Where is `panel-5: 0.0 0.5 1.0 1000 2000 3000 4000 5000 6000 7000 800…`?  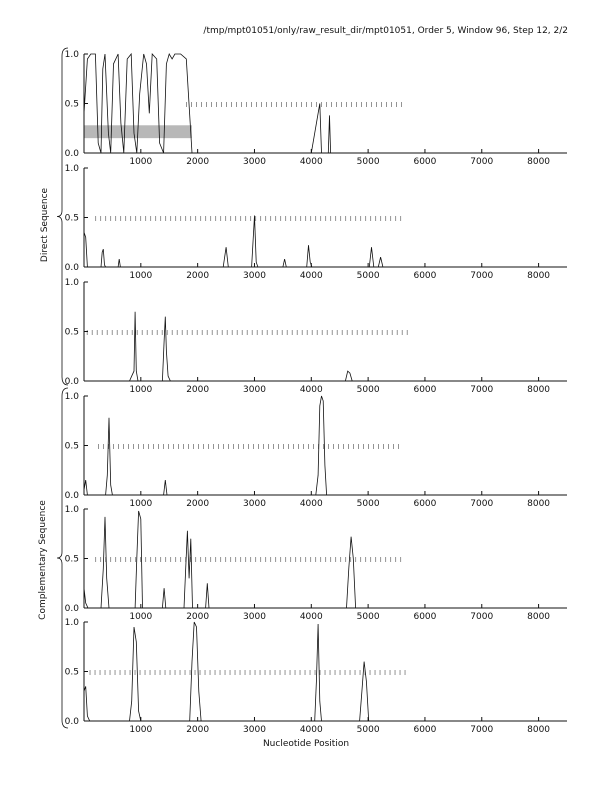
panel-5: 0.0 0.5 1.0 1000 2000 3000 4000 5000 6000 7000 800… is located at coordinates (316, 563).